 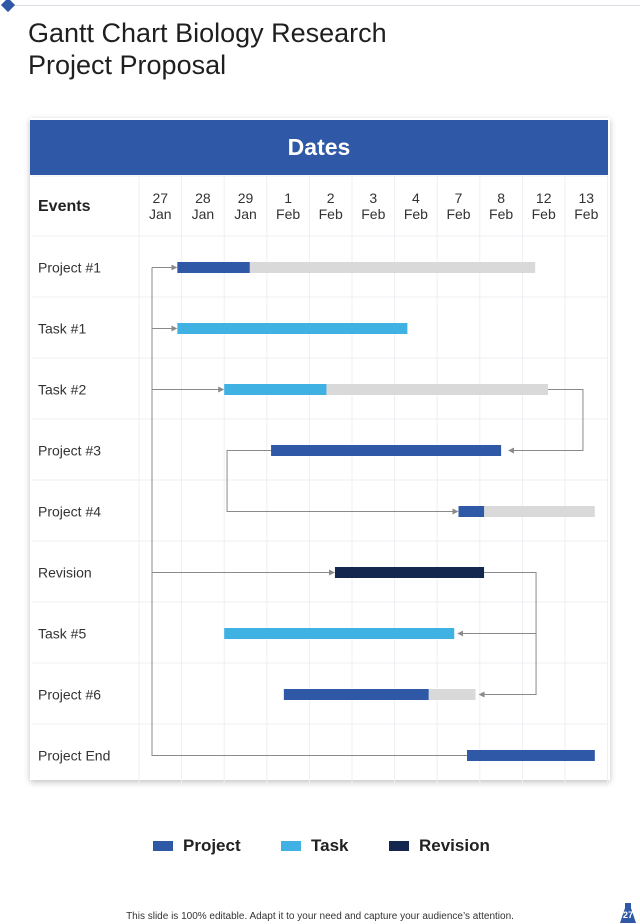 I want to click on row-label: Task #2, so click(x=62, y=390).